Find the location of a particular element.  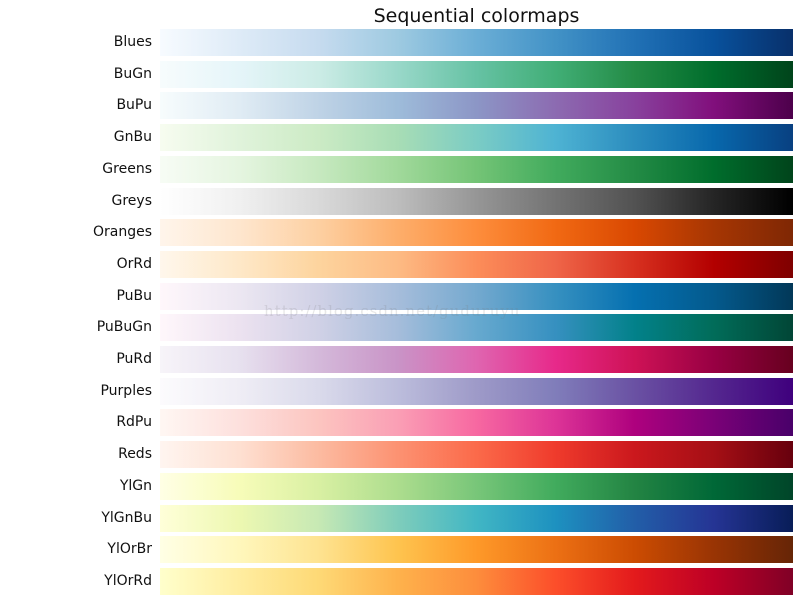

colormap-label: YlGn is located at coordinates (135, 485).